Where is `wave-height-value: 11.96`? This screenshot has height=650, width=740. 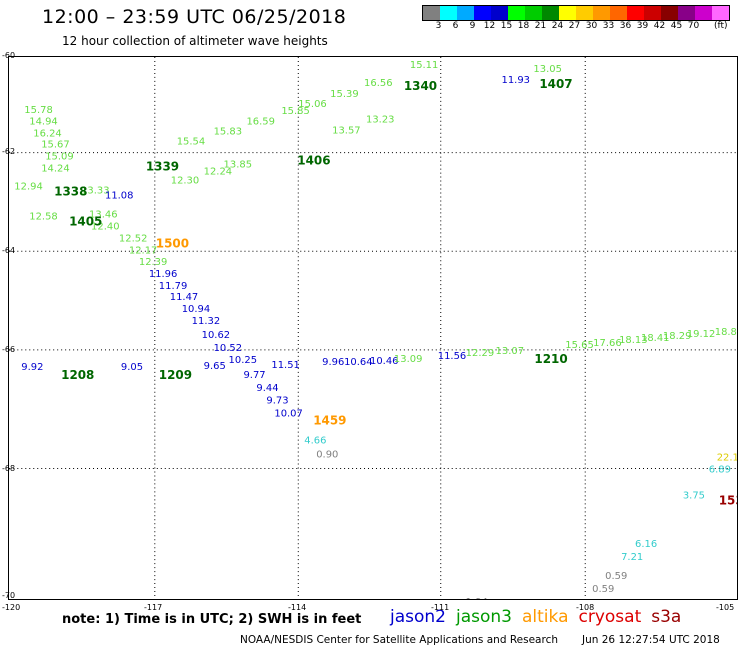
wave-height-value: 11.96 is located at coordinates (163, 274).